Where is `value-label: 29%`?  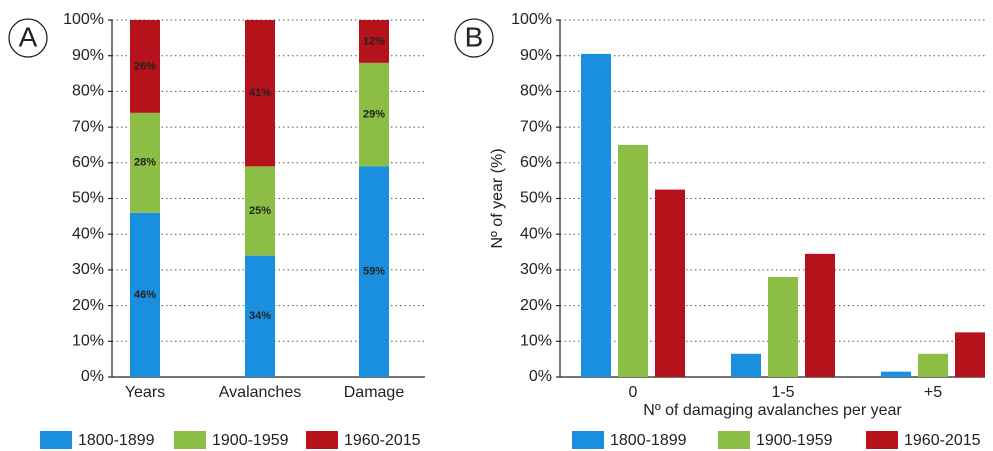 value-label: 29% is located at coordinates (374, 115).